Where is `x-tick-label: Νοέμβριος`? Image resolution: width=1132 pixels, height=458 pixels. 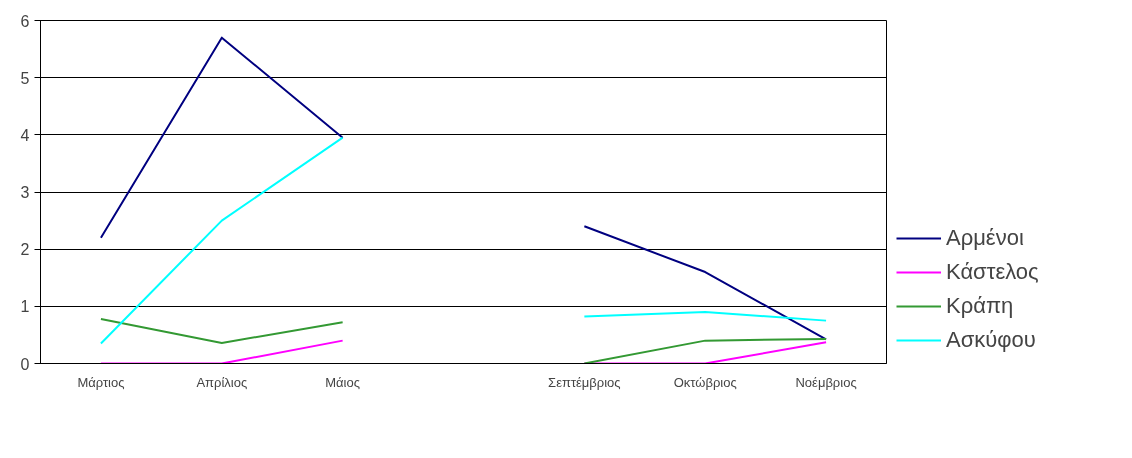 x-tick-label: Νοέμβριος is located at coordinates (826, 382).